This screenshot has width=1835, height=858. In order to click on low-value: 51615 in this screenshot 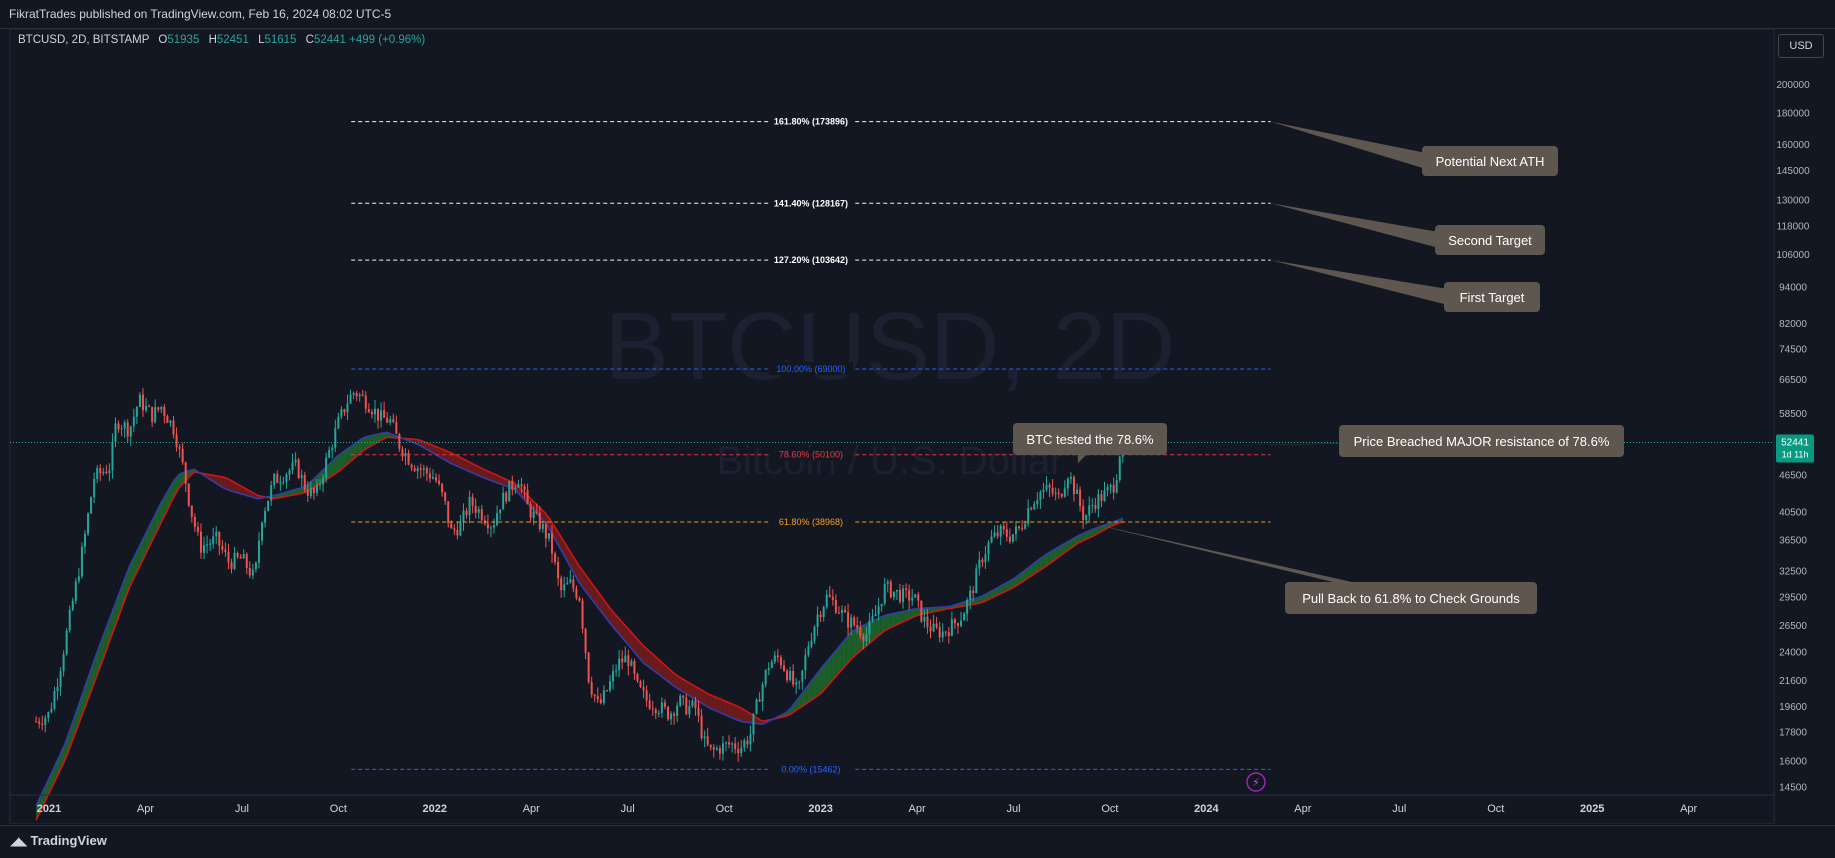, I will do `click(280, 40)`.